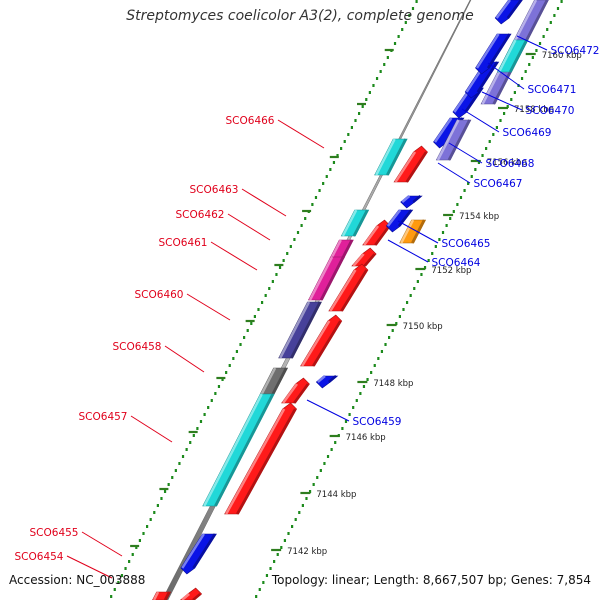  Describe the element at coordinates (295, 390) in the screenshot. I see `gene-SCO6458-f` at that location.